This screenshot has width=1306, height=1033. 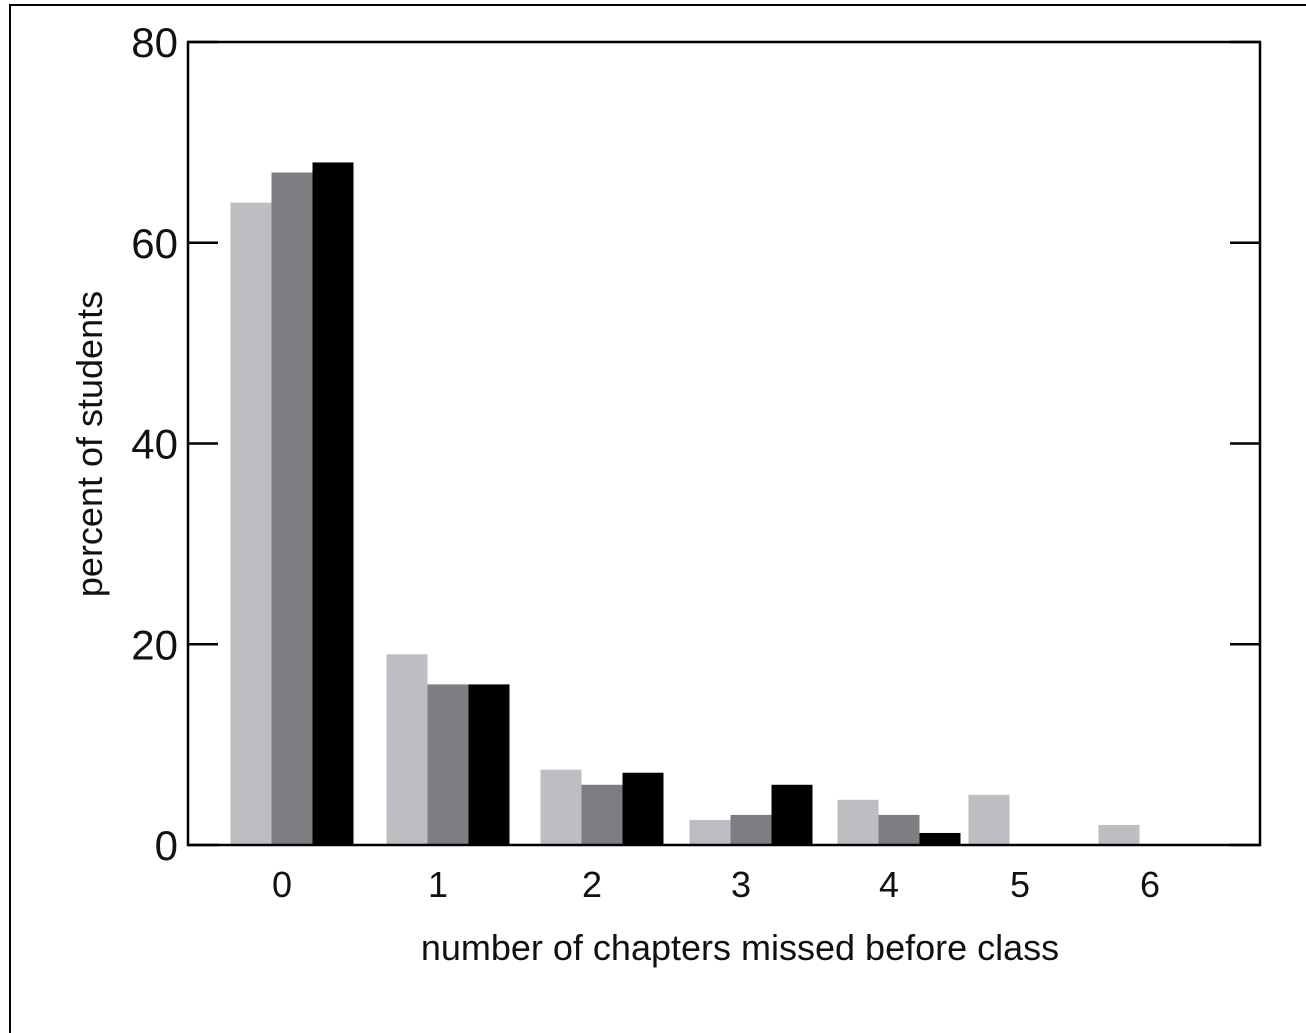 What do you see at coordinates (166, 845) in the screenshot?
I see `y-tick-label: 0` at bounding box center [166, 845].